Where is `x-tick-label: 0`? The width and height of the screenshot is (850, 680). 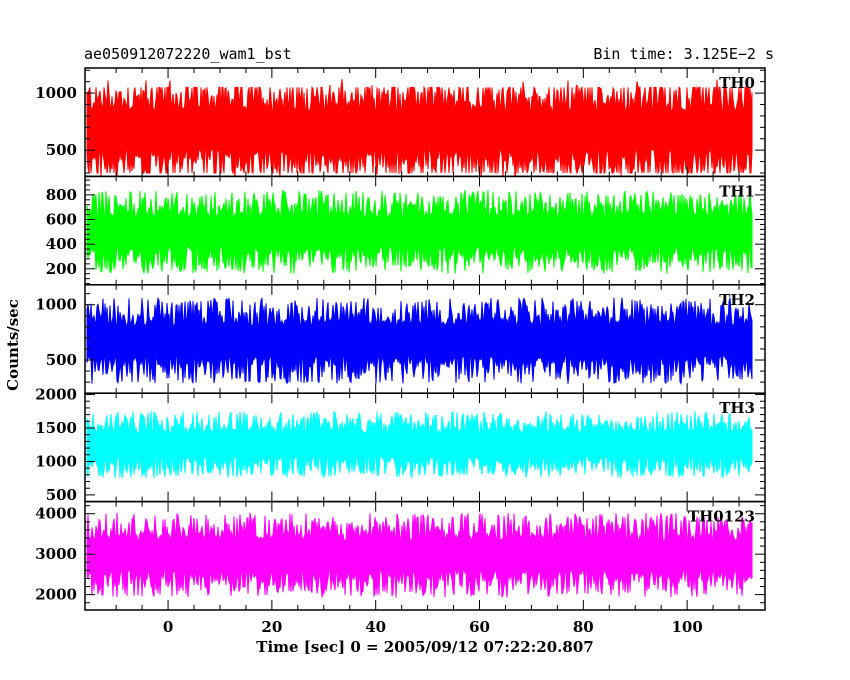 x-tick-label: 0 is located at coordinates (168, 627).